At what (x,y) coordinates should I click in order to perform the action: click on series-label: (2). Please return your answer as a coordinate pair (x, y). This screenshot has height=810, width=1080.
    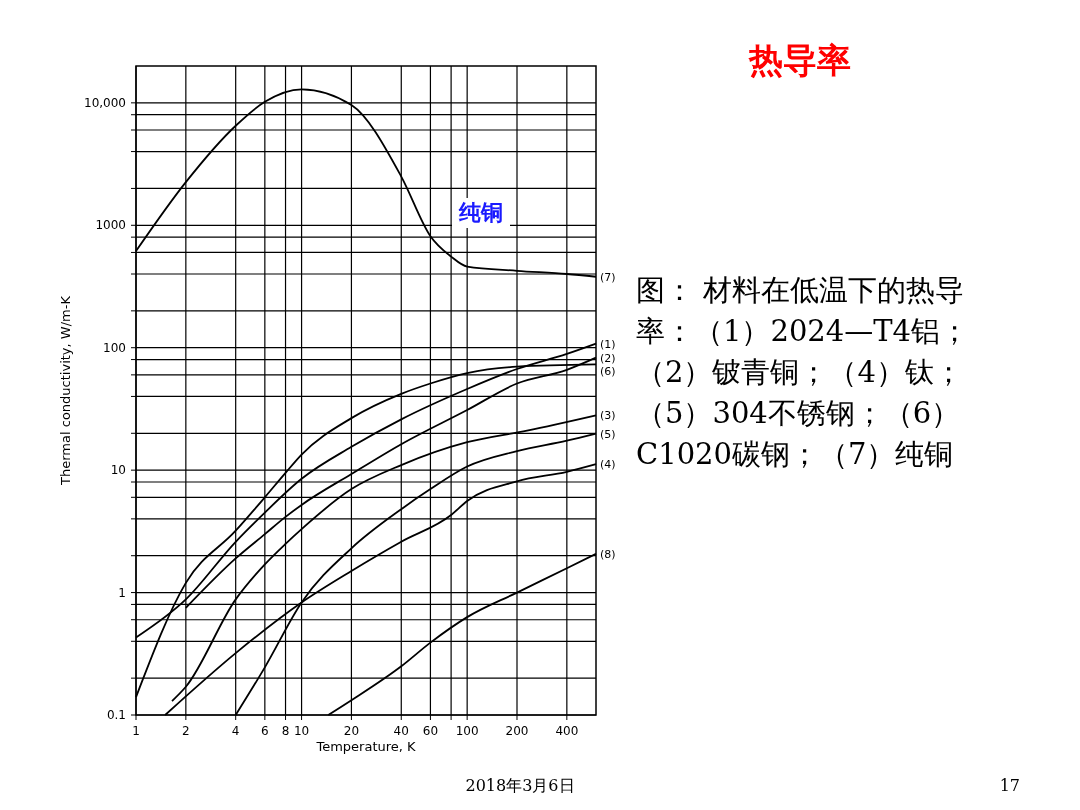
    Looking at the image, I should click on (608, 358).